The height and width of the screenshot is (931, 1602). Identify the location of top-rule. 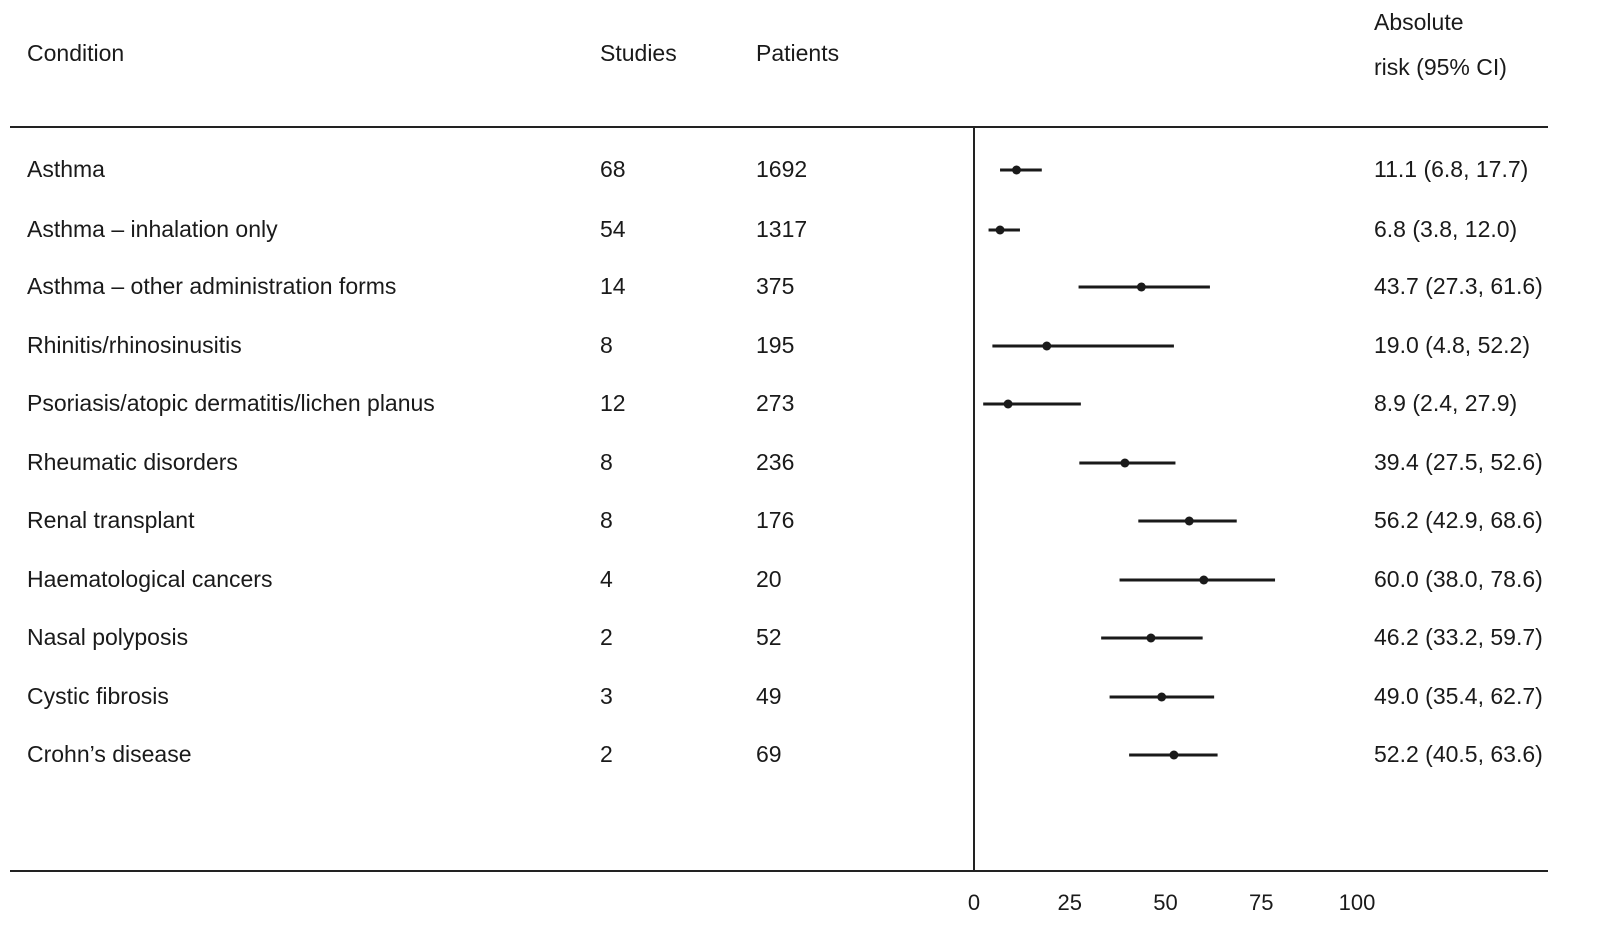
(779, 127).